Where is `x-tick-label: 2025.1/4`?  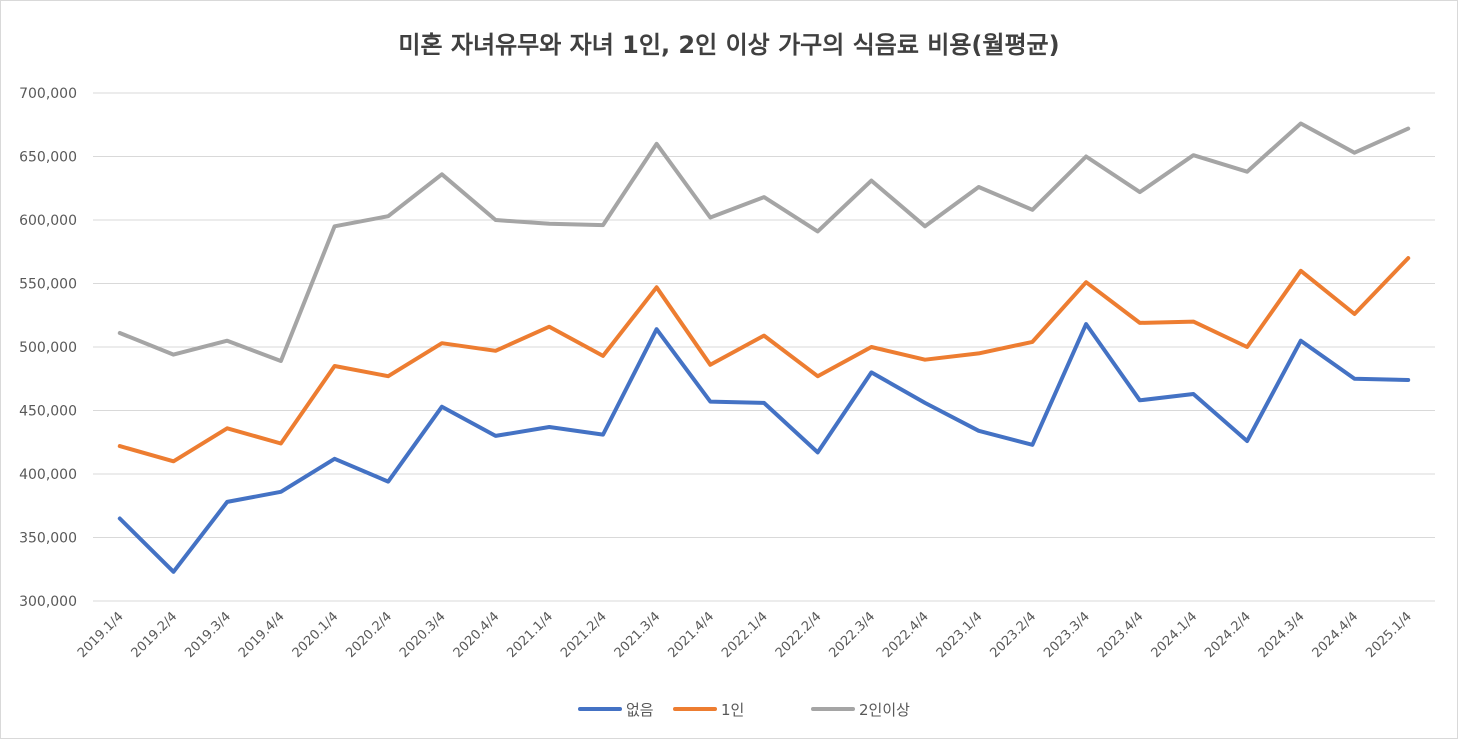
x-tick-label: 2025.1/4 is located at coordinates (1389, 635).